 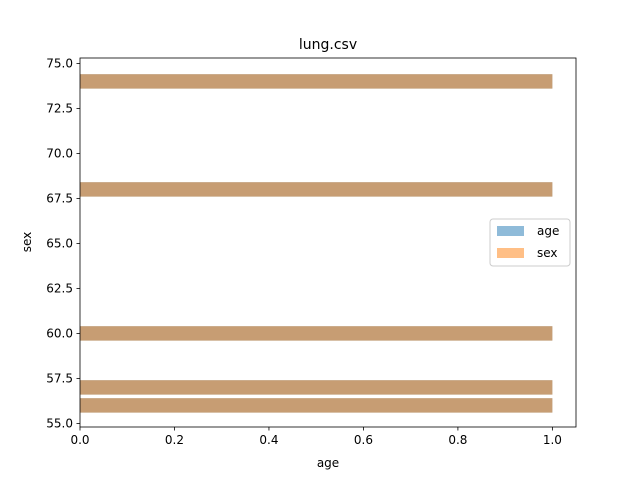 I want to click on y-tick-label: 62.5, so click(x=59, y=288).